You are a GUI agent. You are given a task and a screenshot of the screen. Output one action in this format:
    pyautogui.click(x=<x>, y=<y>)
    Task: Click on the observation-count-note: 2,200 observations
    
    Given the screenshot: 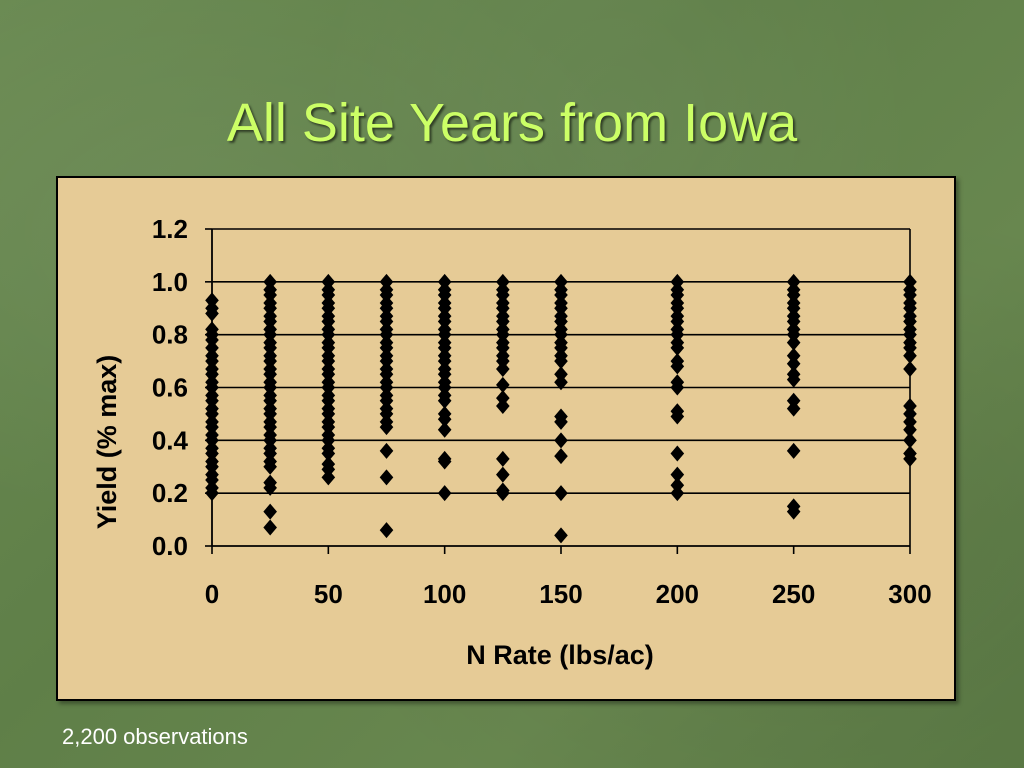 What is the action you would take?
    pyautogui.click(x=155, y=736)
    